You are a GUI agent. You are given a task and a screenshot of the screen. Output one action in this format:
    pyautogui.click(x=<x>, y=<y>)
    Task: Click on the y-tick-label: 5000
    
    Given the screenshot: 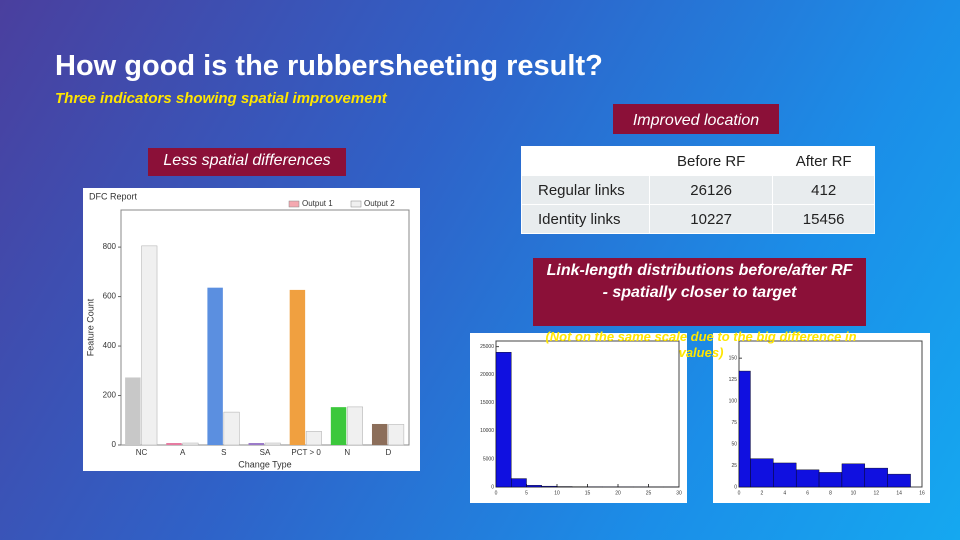 What is the action you would take?
    pyautogui.click(x=488, y=459)
    